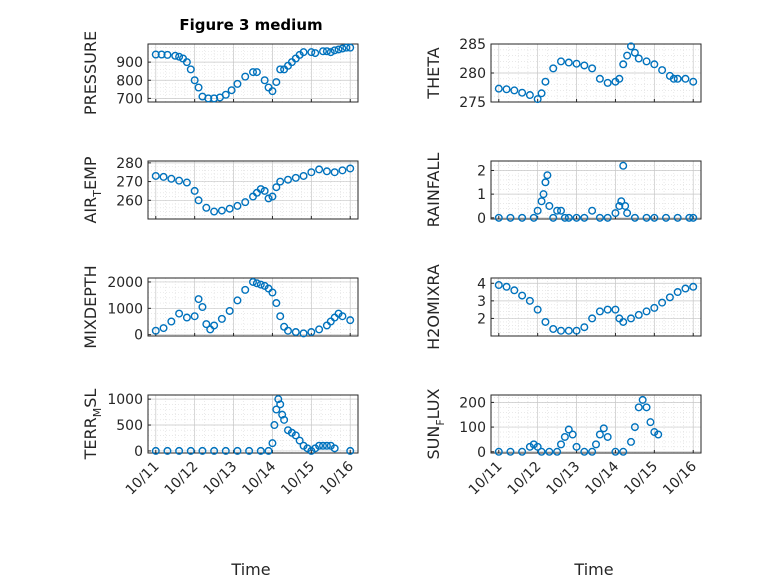 The width and height of the screenshot is (778, 583). What do you see at coordinates (129, 63) in the screenshot?
I see `y-tick-label: 900` at bounding box center [129, 63].